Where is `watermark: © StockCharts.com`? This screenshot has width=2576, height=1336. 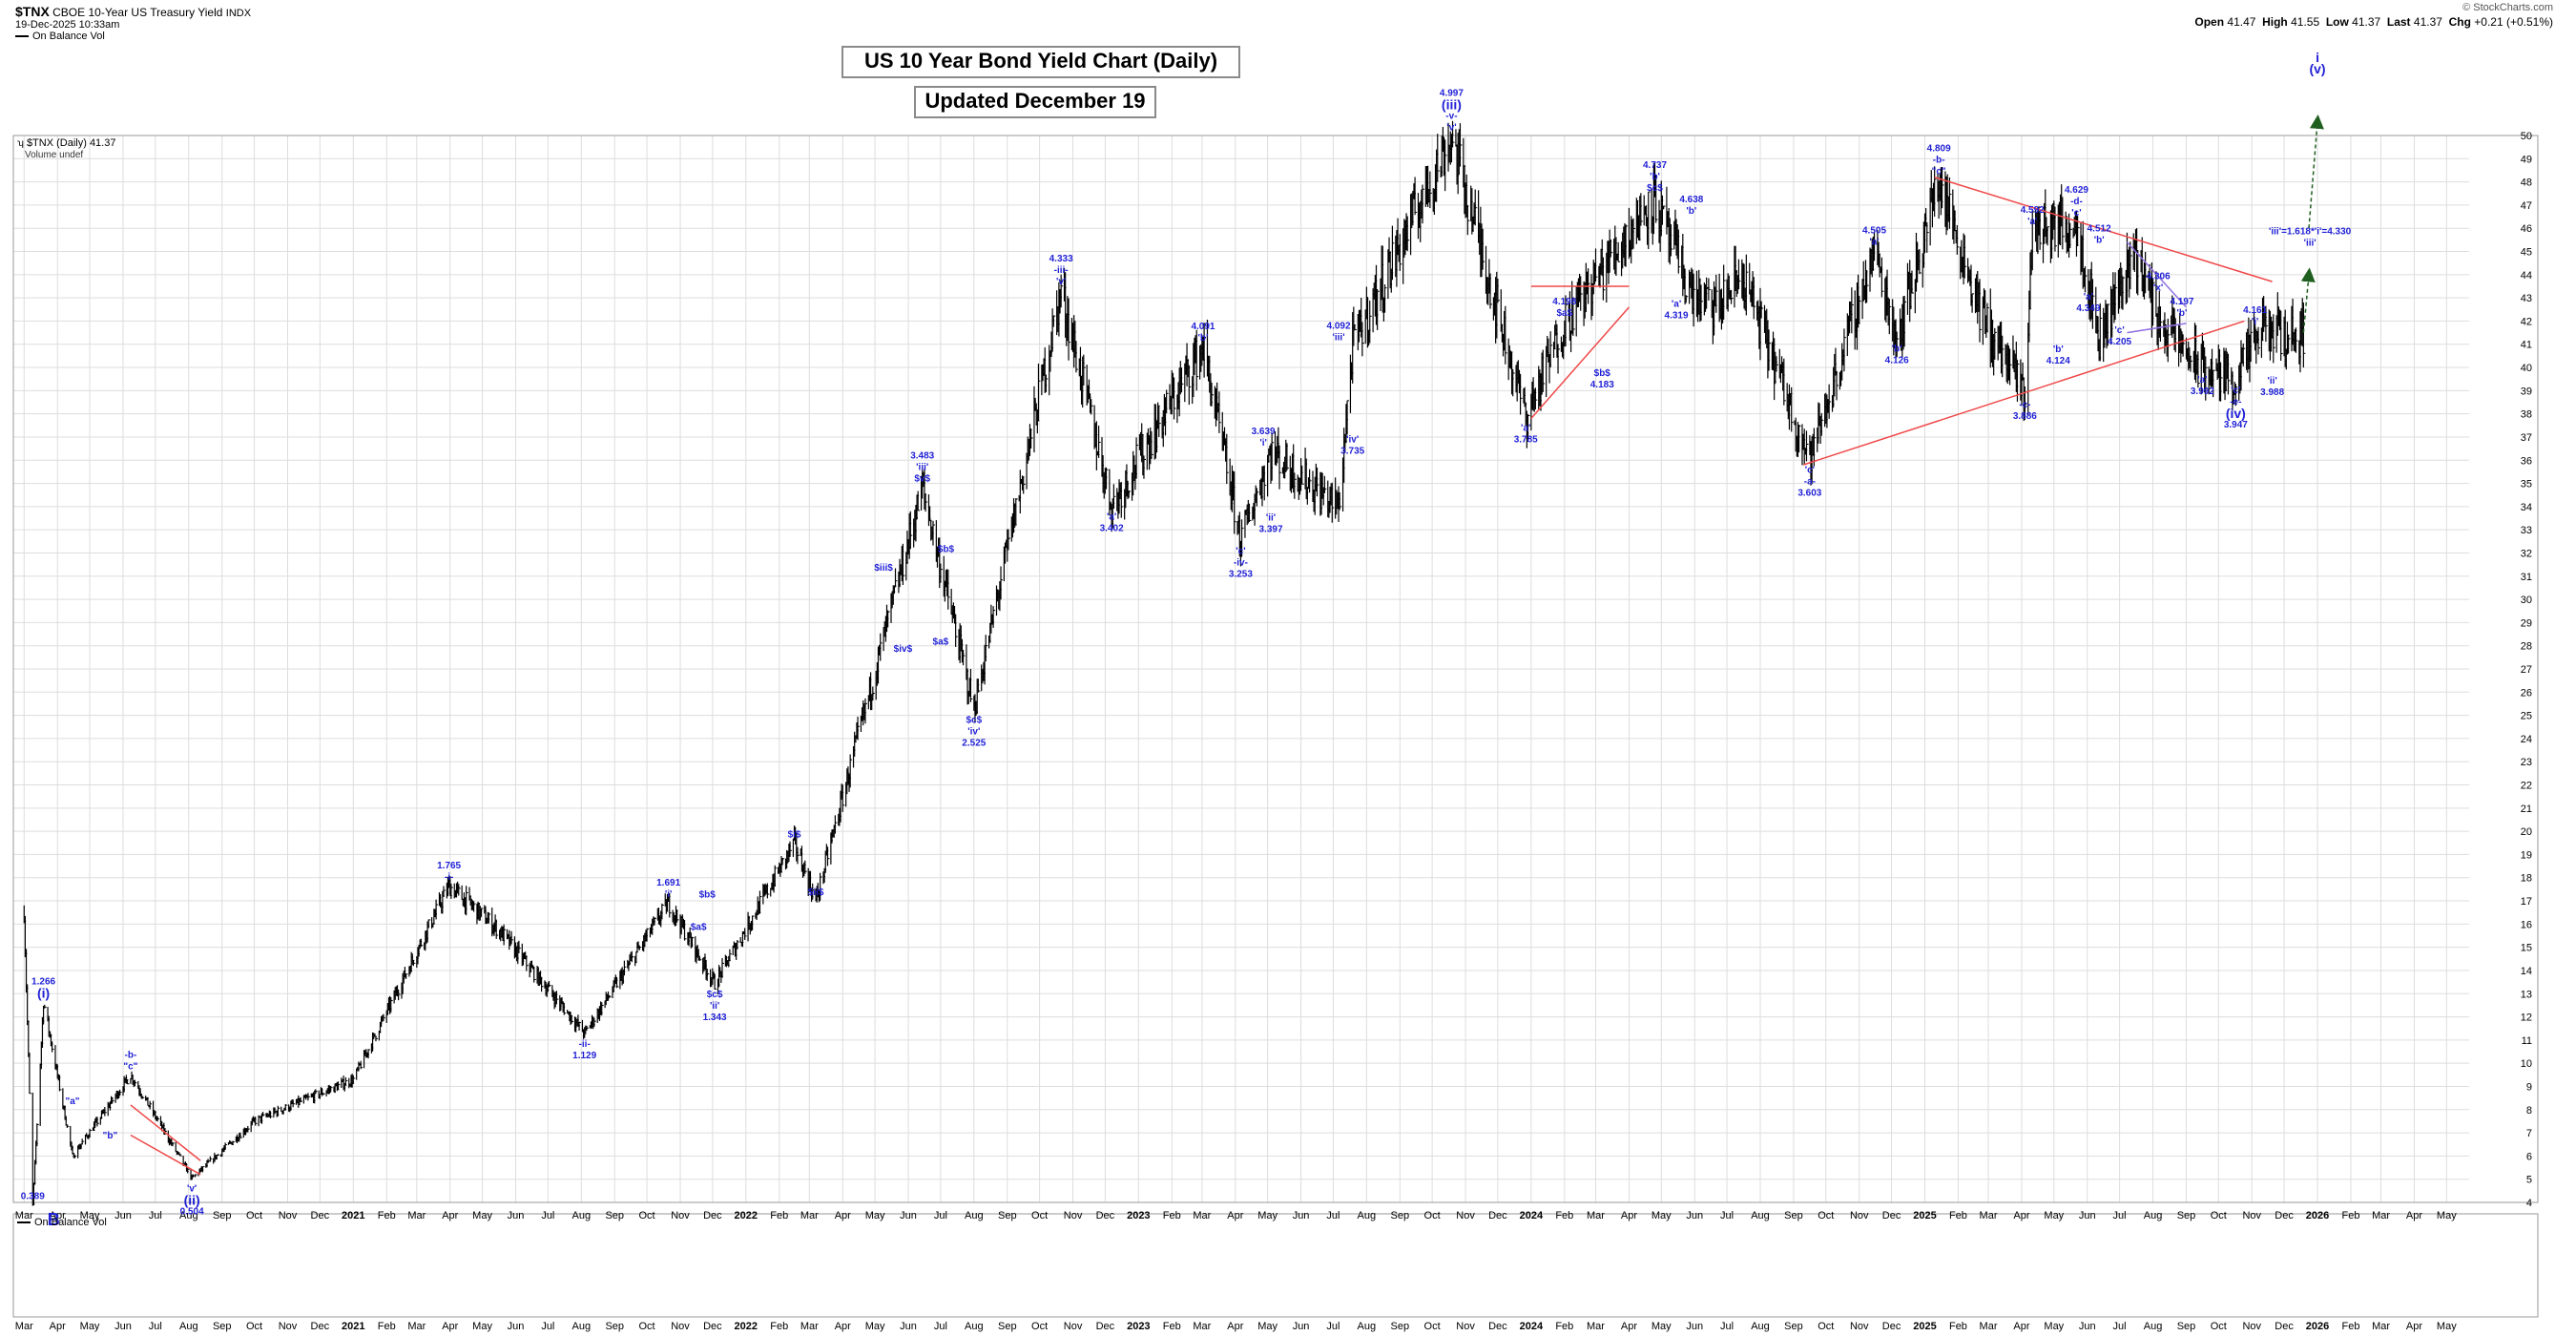
watermark: © StockCharts.com is located at coordinates (2507, 7).